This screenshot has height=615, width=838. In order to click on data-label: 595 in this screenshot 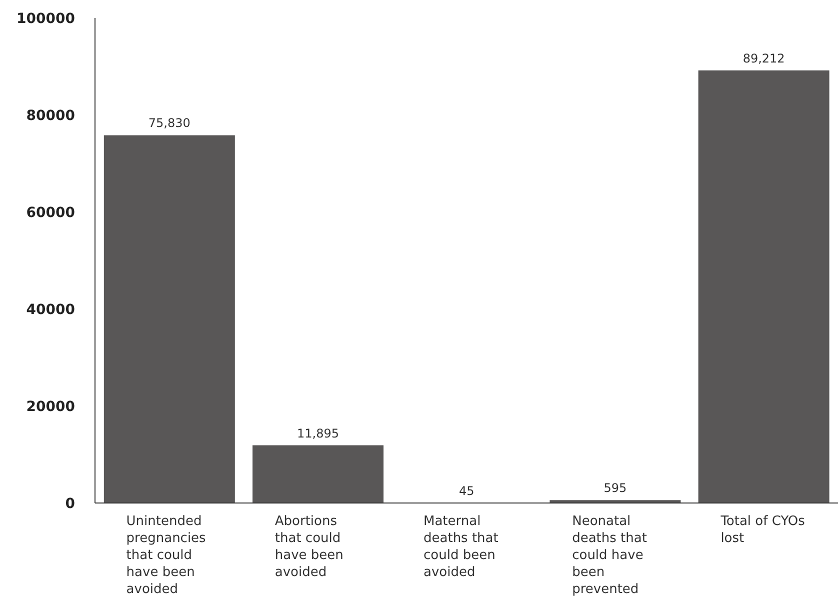, I will do `click(615, 488)`.